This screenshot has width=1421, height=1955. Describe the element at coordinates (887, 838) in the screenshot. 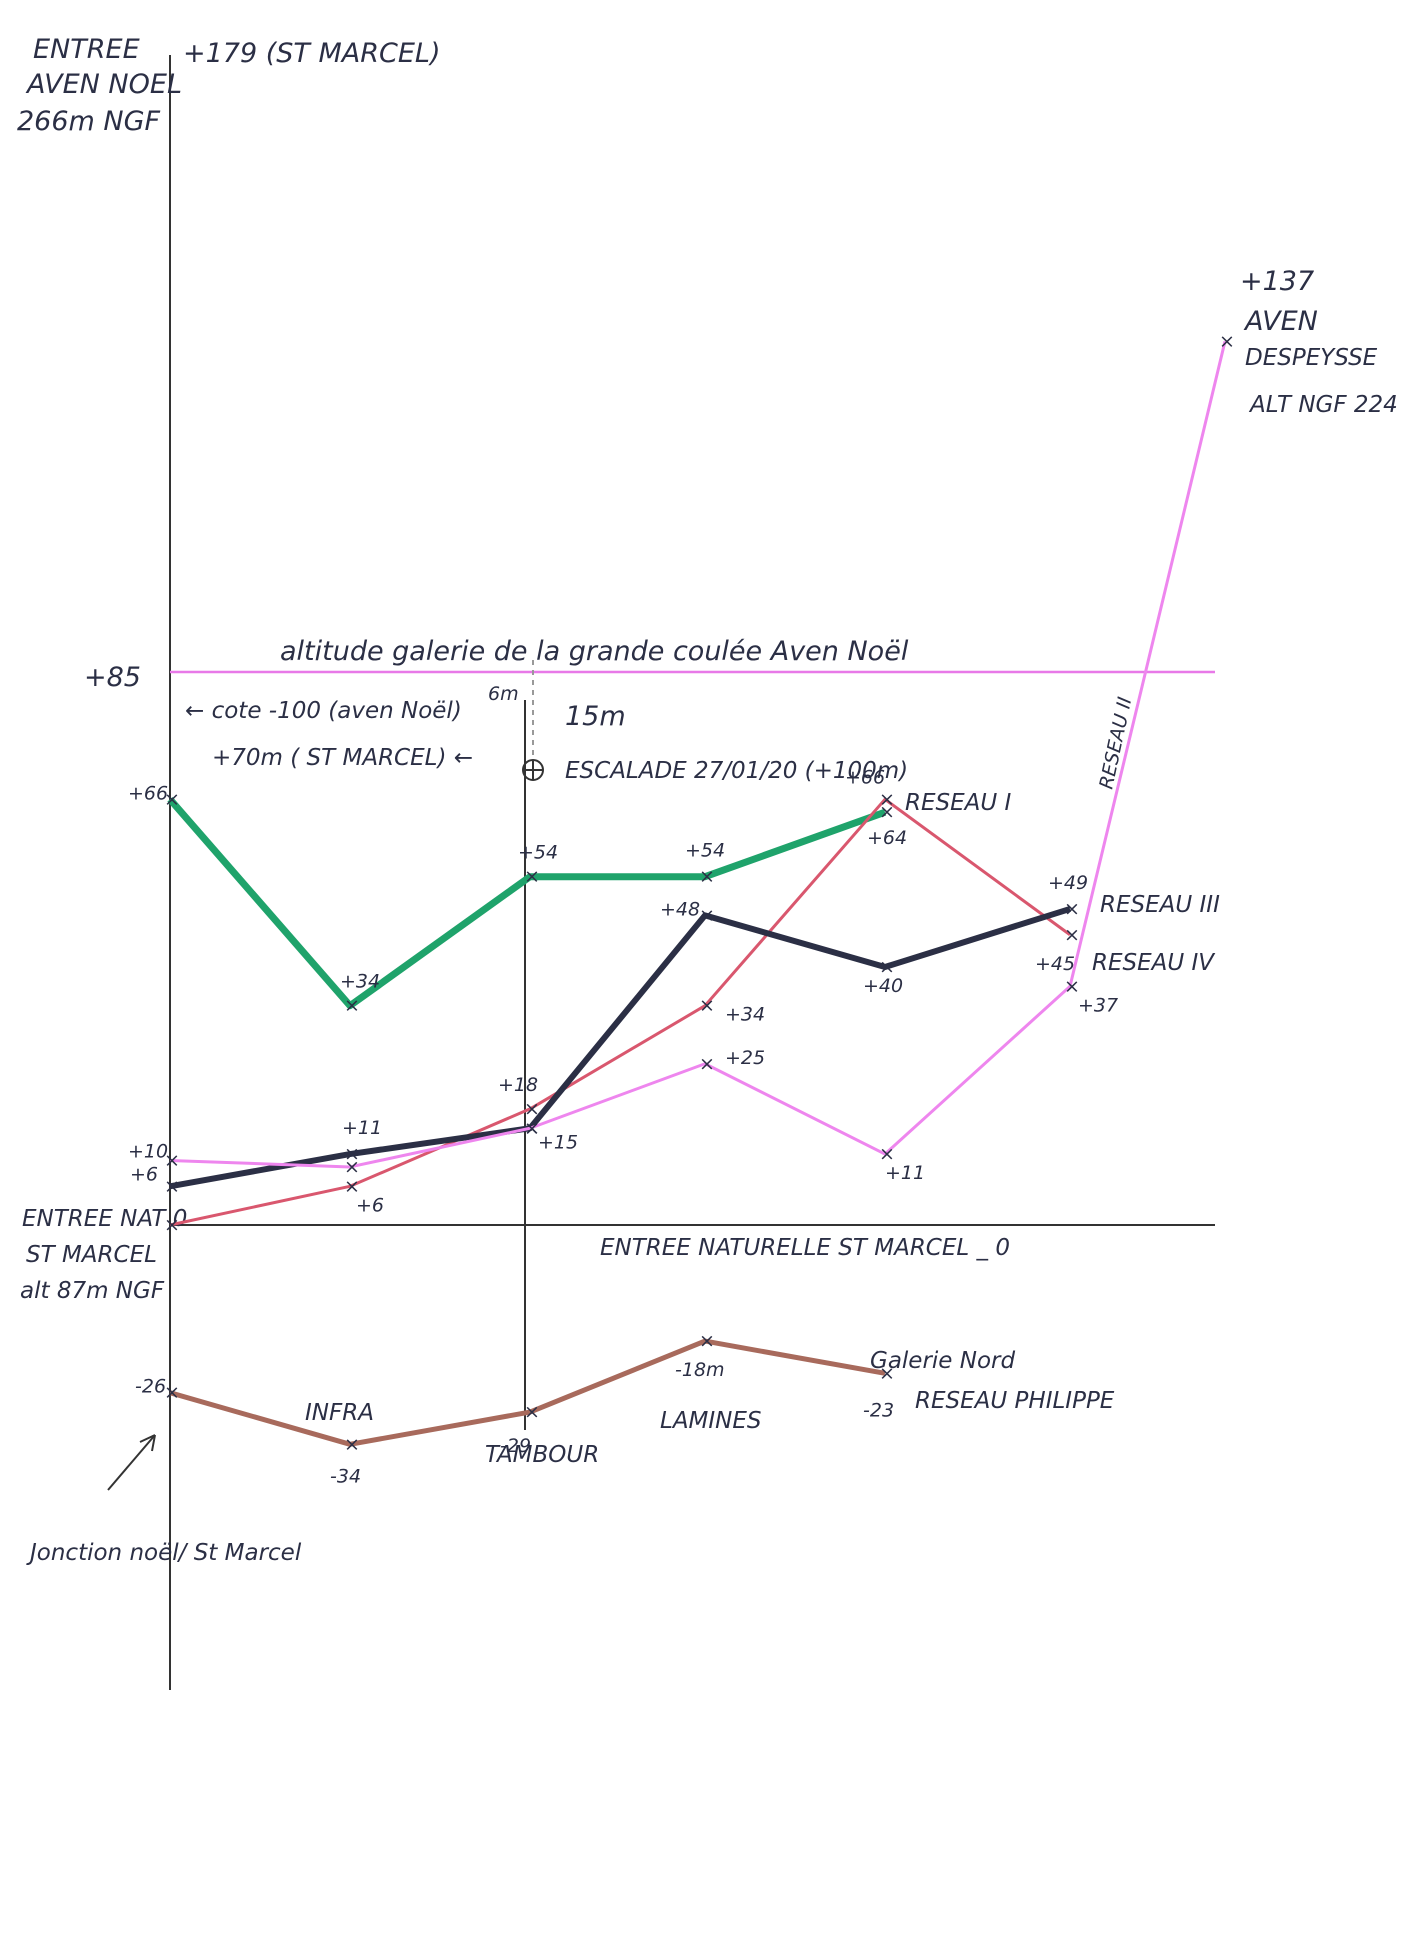

I see `data-label-0-4: +64` at that location.